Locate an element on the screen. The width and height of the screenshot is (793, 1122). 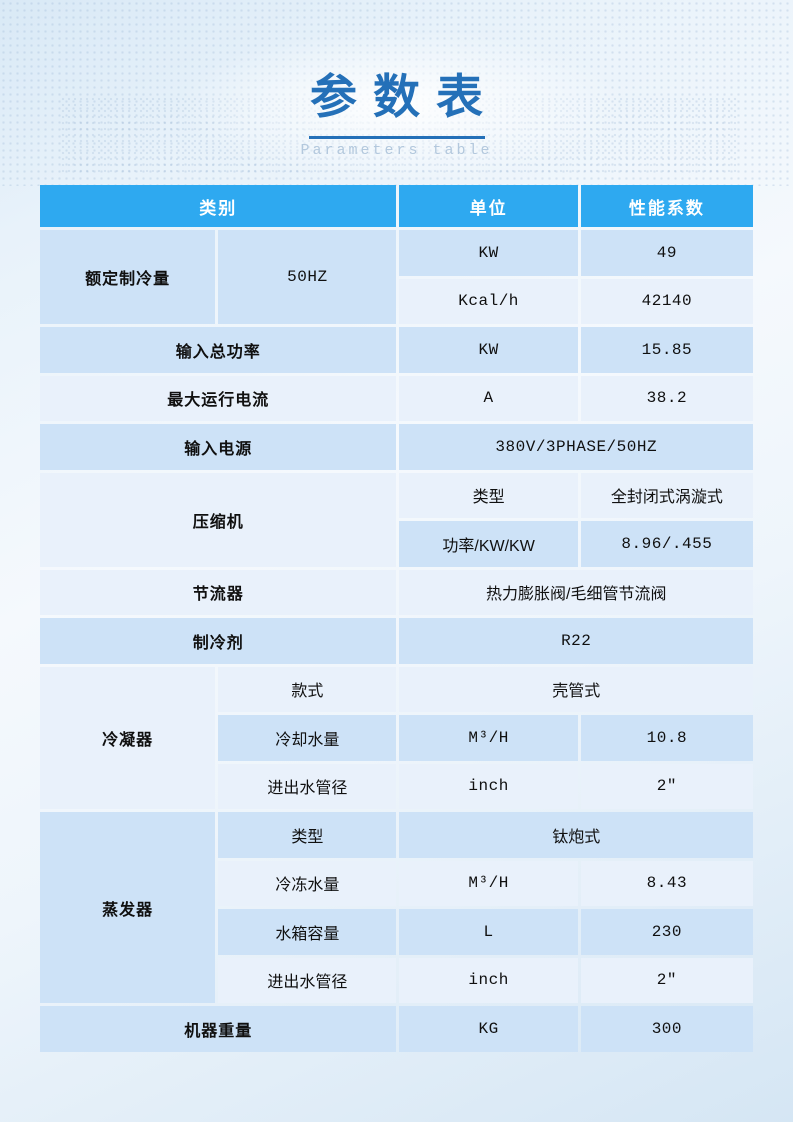
table-row: 输入电源 380V/3PHASE/50HZ is located at coordinates (396, 447).